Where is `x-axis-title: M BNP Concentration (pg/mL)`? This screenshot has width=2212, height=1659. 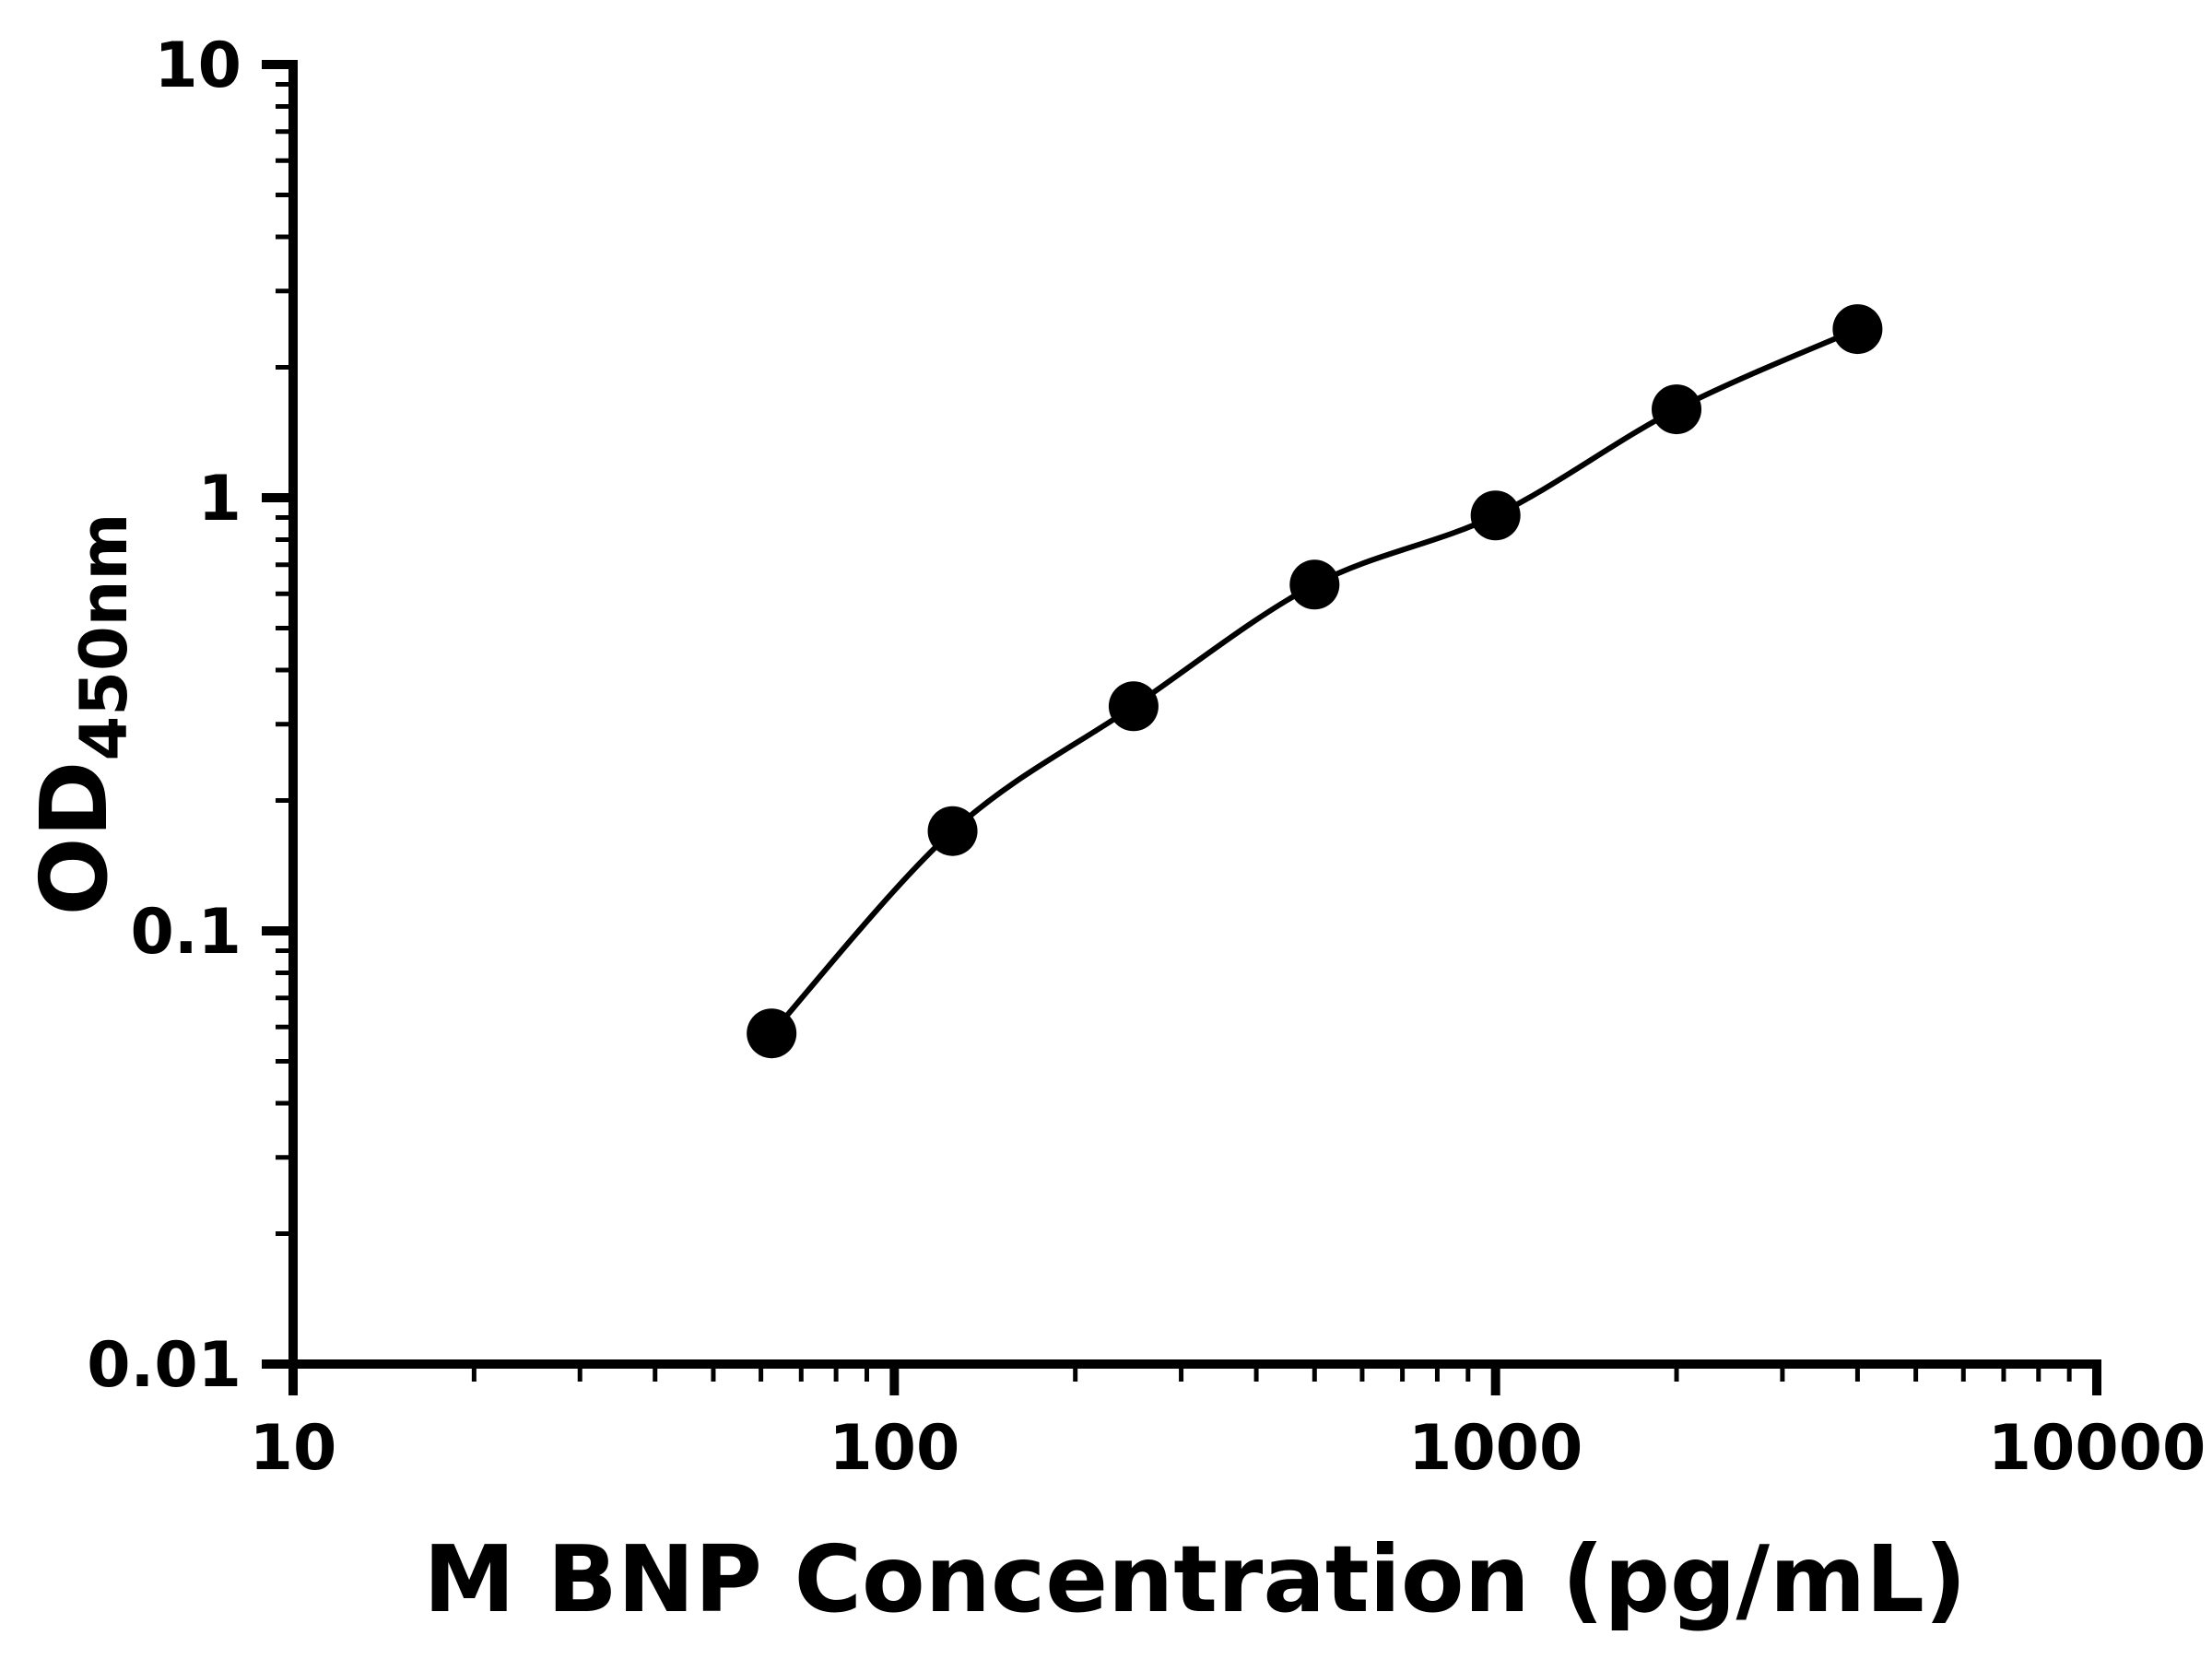
x-axis-title: M BNP Concentration (pg/mL) is located at coordinates (1194, 1579).